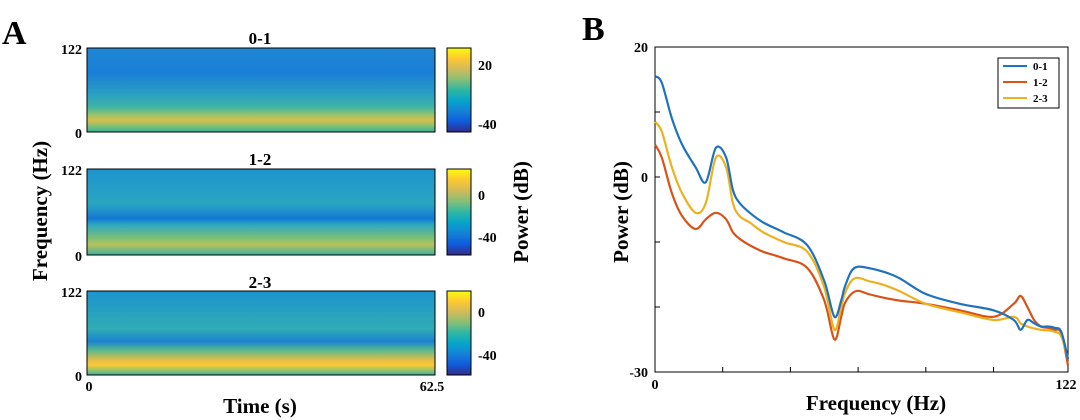 This screenshot has height=420, width=1080. Describe the element at coordinates (655, 385) in the screenshot. I see `xtick-0: 0` at that location.